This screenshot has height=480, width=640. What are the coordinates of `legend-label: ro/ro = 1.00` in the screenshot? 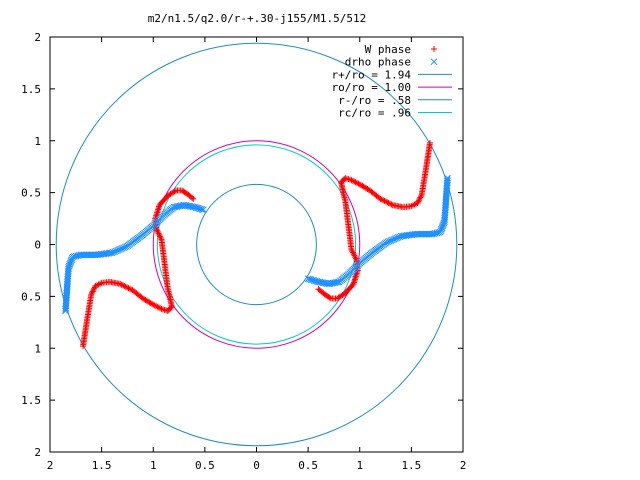 It's located at (371, 87).